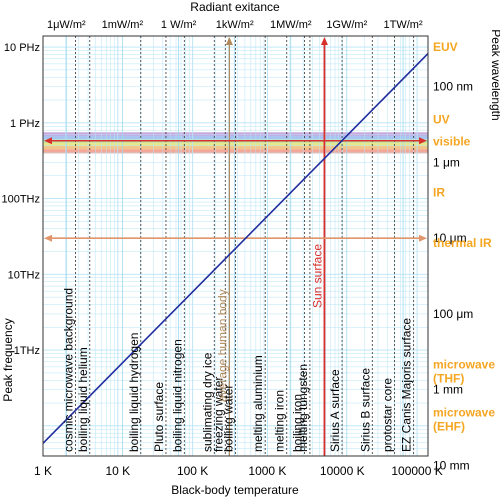 The width and height of the screenshot is (500, 500). I want to click on band-label-sub: (THF), so click(448, 378).